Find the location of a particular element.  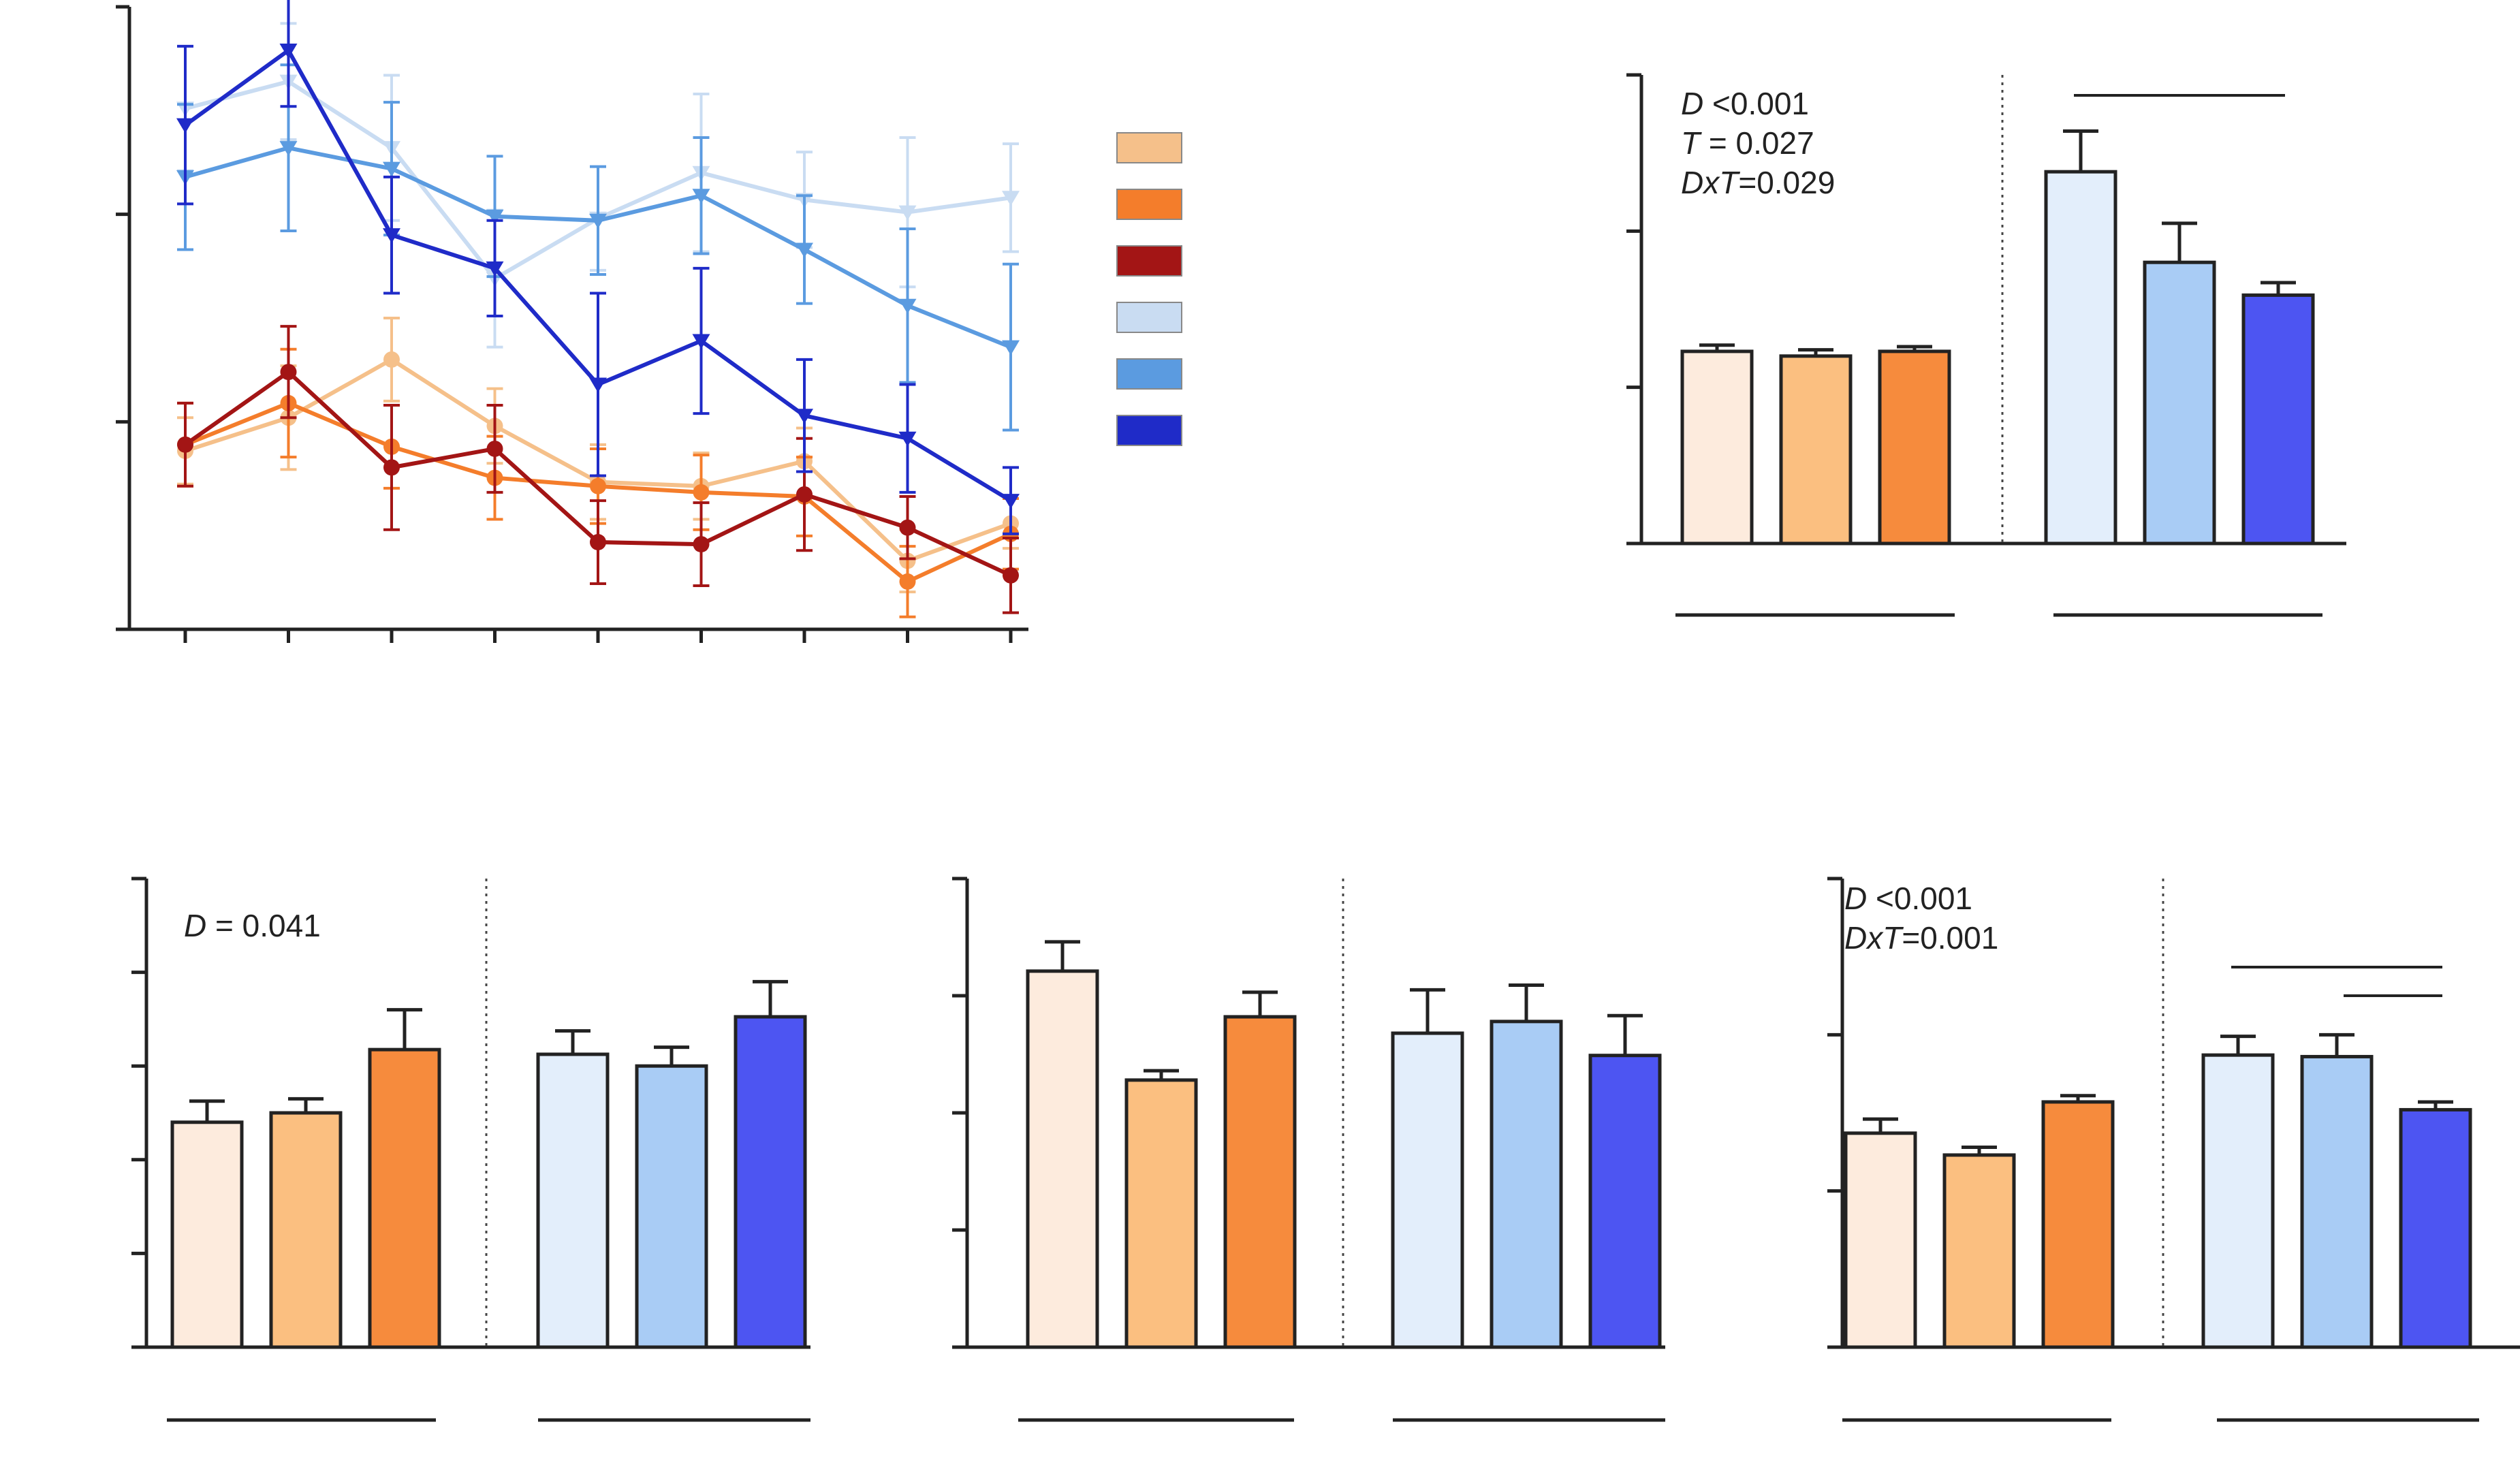

stat-line: T = 0.027 is located at coordinates (1747, 143).